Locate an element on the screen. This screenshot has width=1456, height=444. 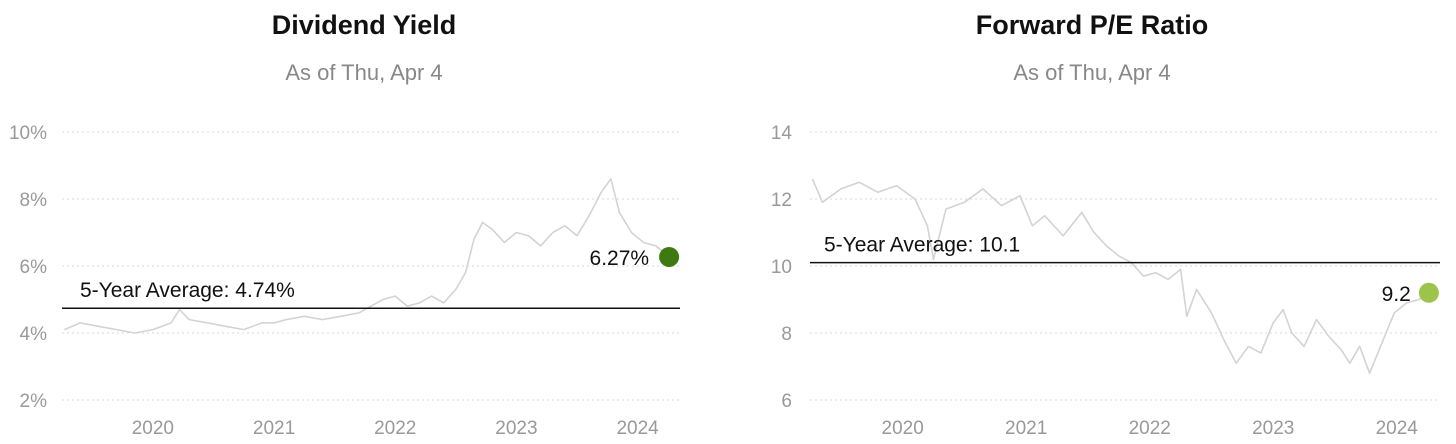
y-tick-label: 6% is located at coordinates (34, 267).